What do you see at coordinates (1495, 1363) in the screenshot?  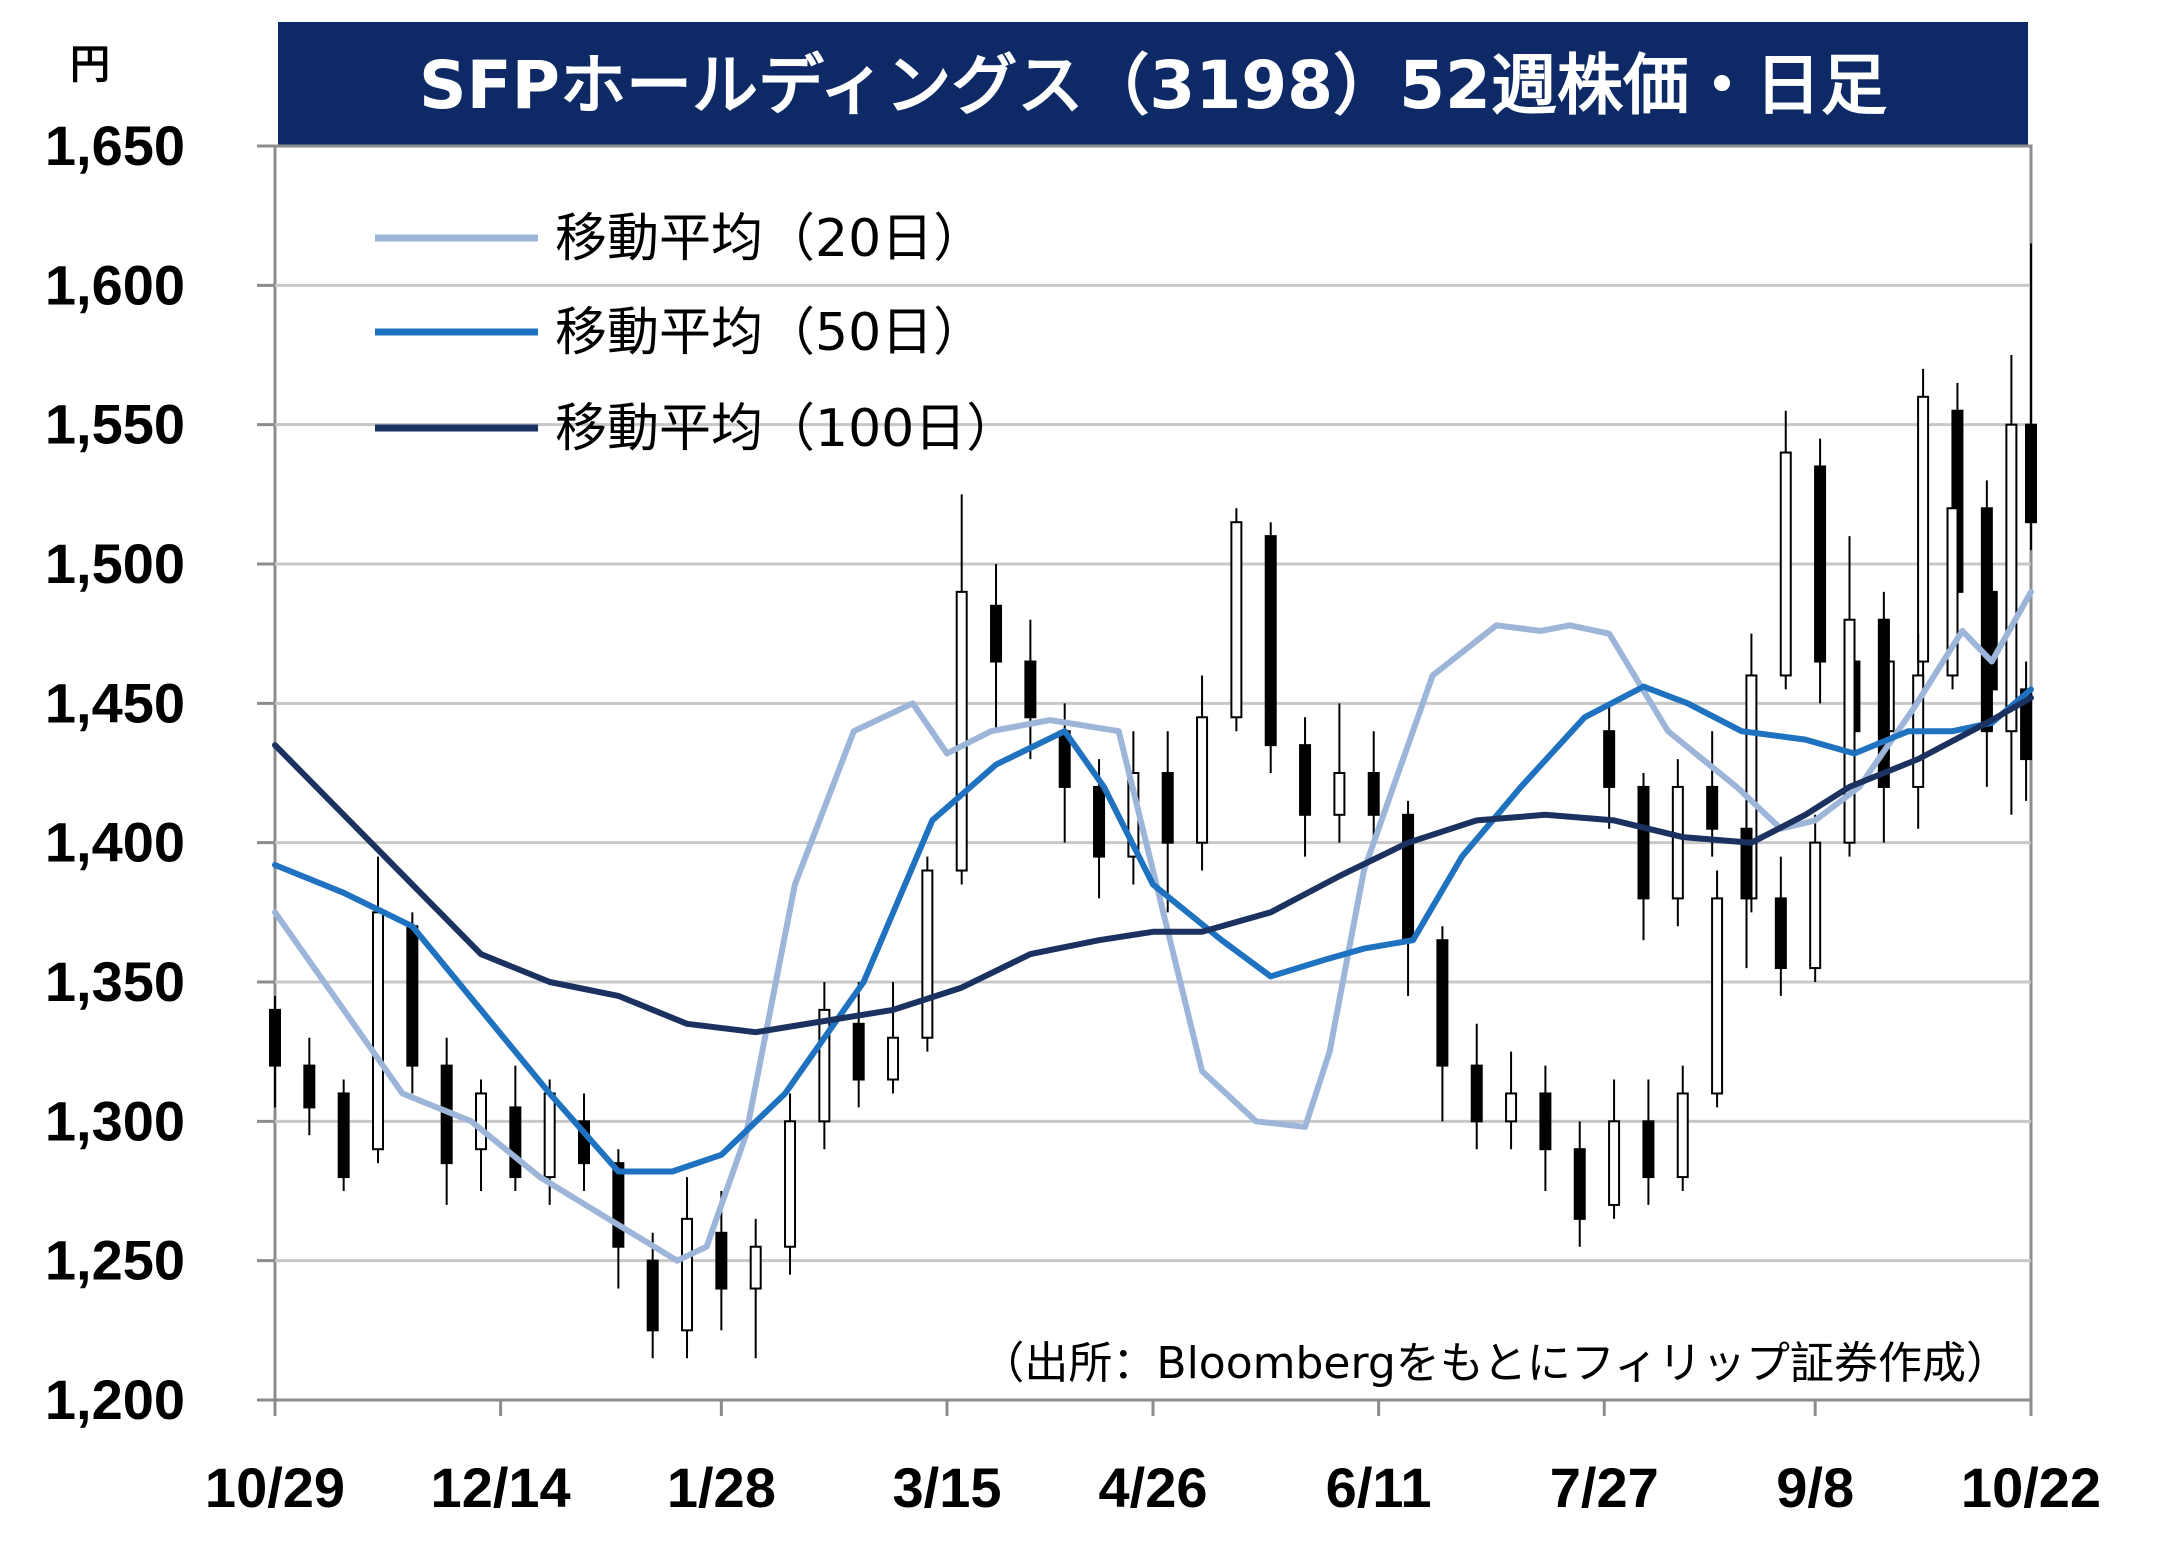 I see `source-note: （出所：Bloombergをもとにフィリップ証券作成）` at bounding box center [1495, 1363].